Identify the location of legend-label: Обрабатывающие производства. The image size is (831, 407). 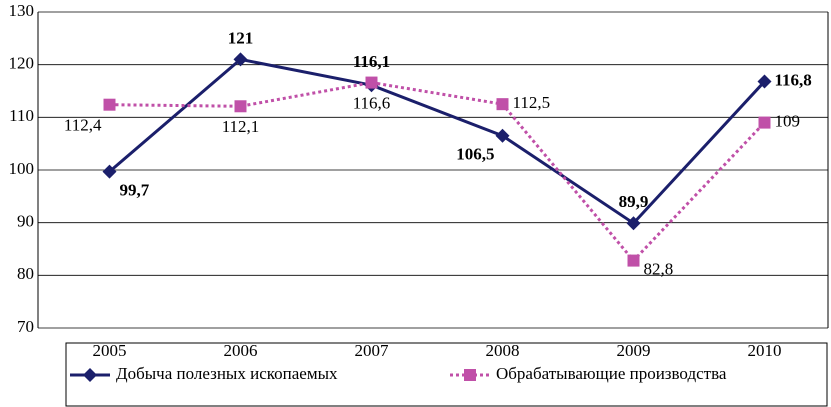
(611, 373).